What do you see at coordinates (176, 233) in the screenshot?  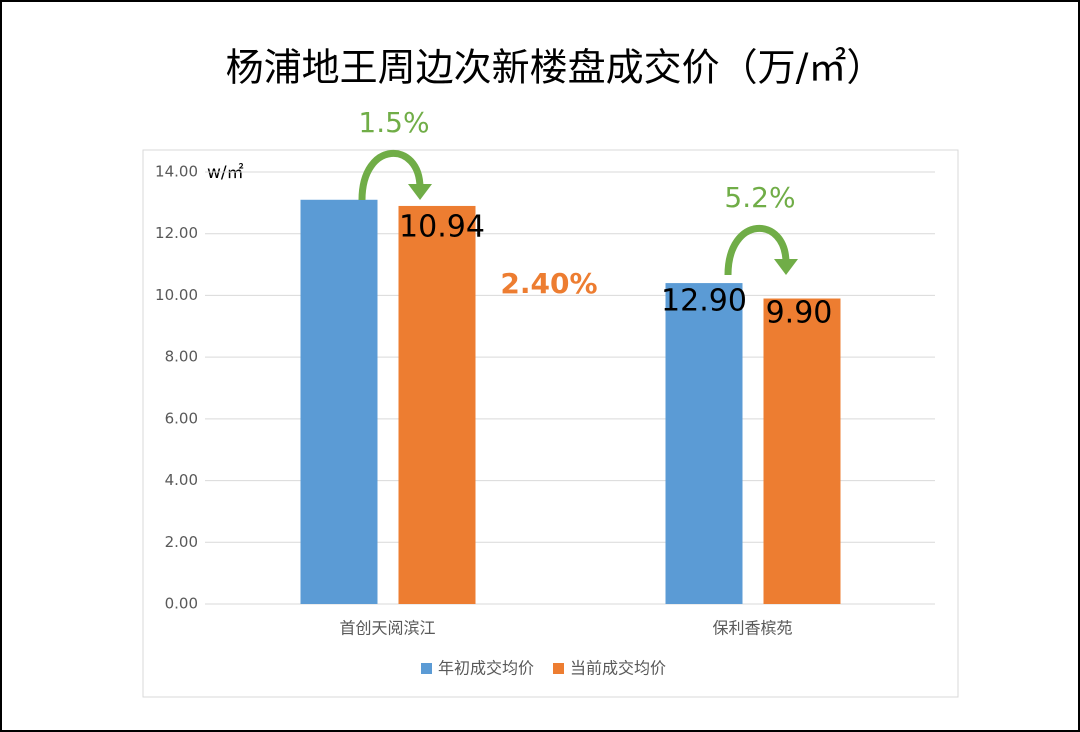 I see `y-tick-label: 12.00` at bounding box center [176, 233].